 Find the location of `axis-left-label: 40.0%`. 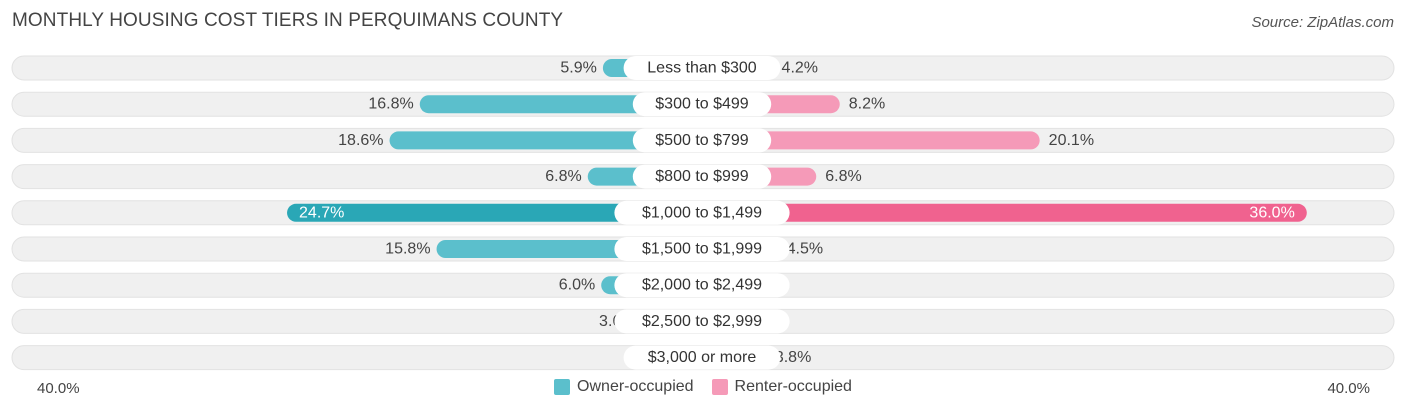

axis-left-label: 40.0% is located at coordinates (58, 388).